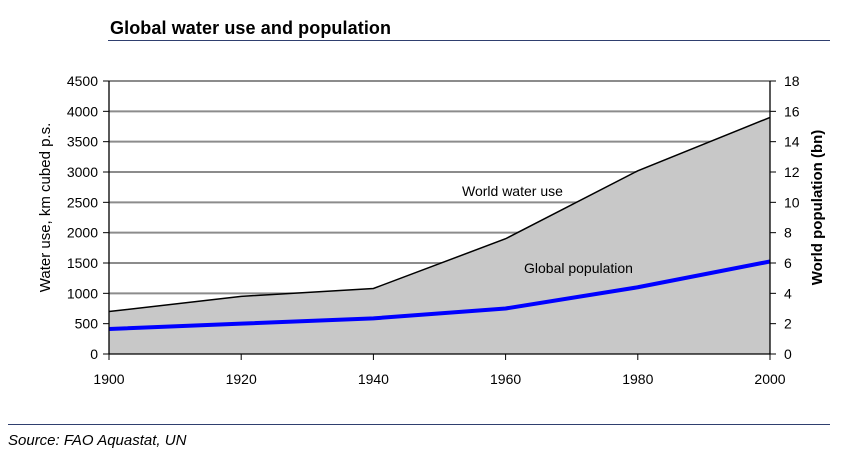 This screenshot has height=468, width=845. Describe the element at coordinates (788, 293) in the screenshot. I see `right-tick-label: 4` at that location.